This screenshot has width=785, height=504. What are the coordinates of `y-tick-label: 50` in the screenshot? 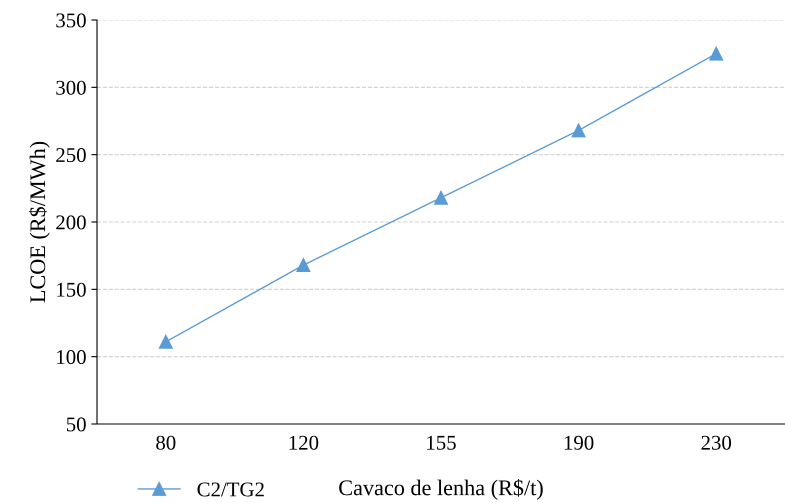 It's located at (76, 424).